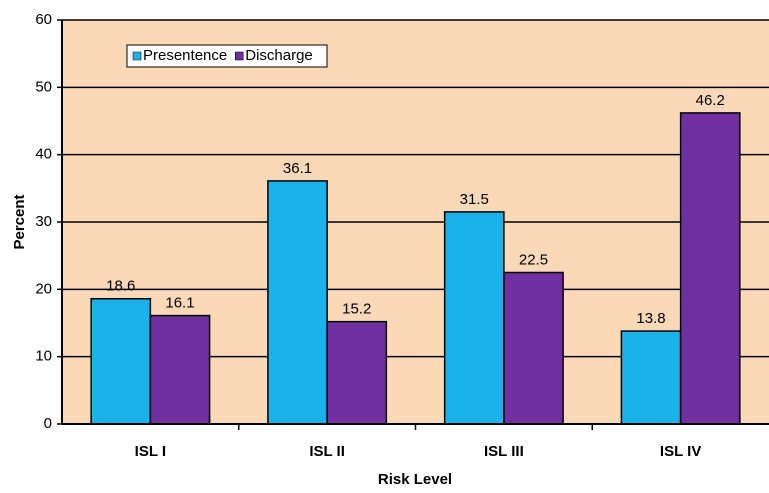 Image resolution: width=769 pixels, height=493 pixels. Describe the element at coordinates (43, 154) in the screenshot. I see `y-tick-label: 40` at that location.